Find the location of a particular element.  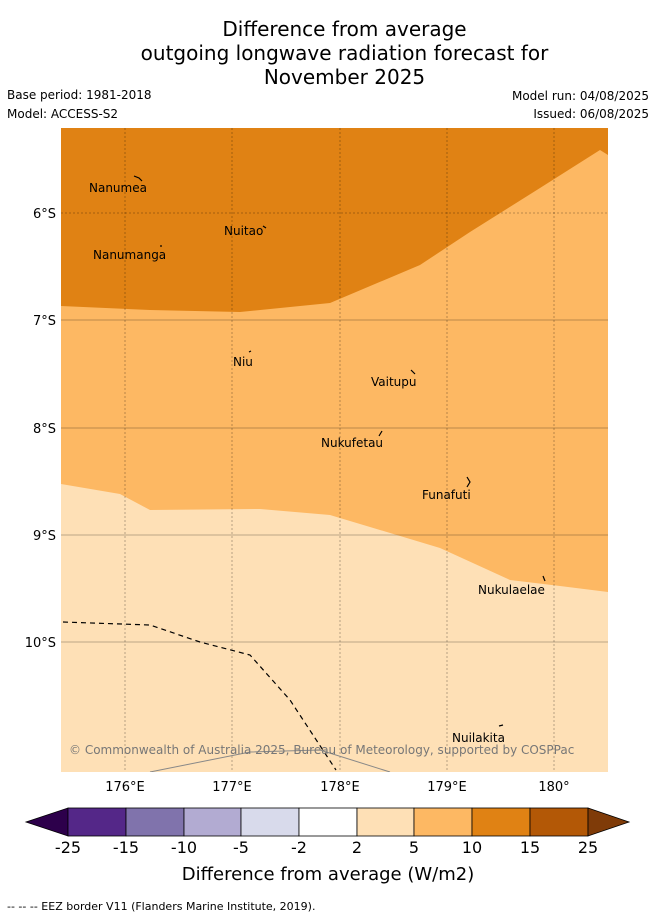

lon-180: 180° is located at coordinates (553, 787).